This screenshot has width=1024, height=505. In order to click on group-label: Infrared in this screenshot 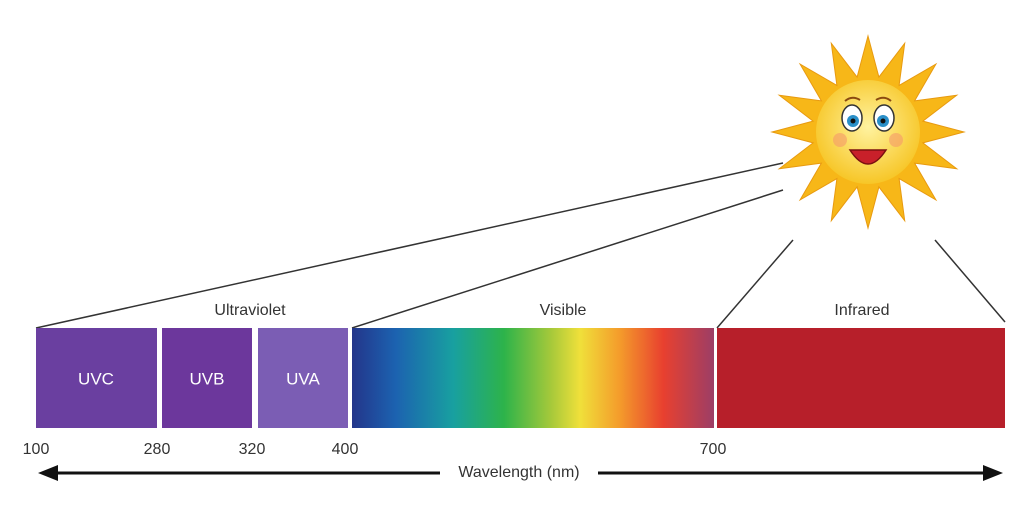, I will do `click(861, 310)`.